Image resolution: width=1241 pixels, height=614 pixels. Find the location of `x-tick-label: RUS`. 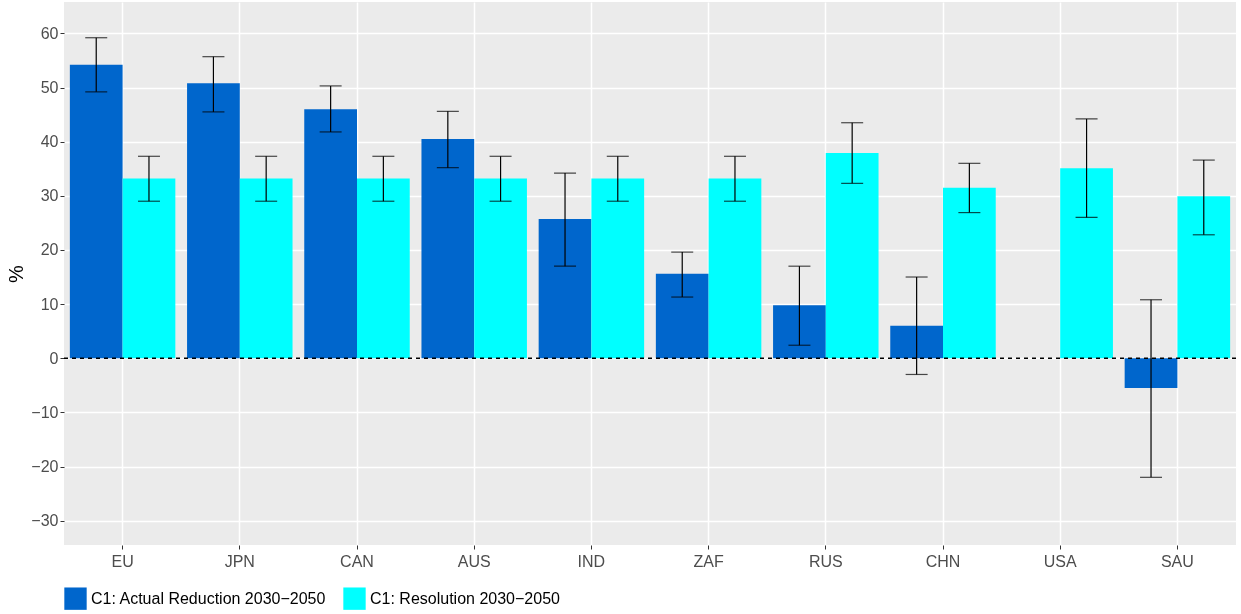

x-tick-label: RUS is located at coordinates (825, 561).